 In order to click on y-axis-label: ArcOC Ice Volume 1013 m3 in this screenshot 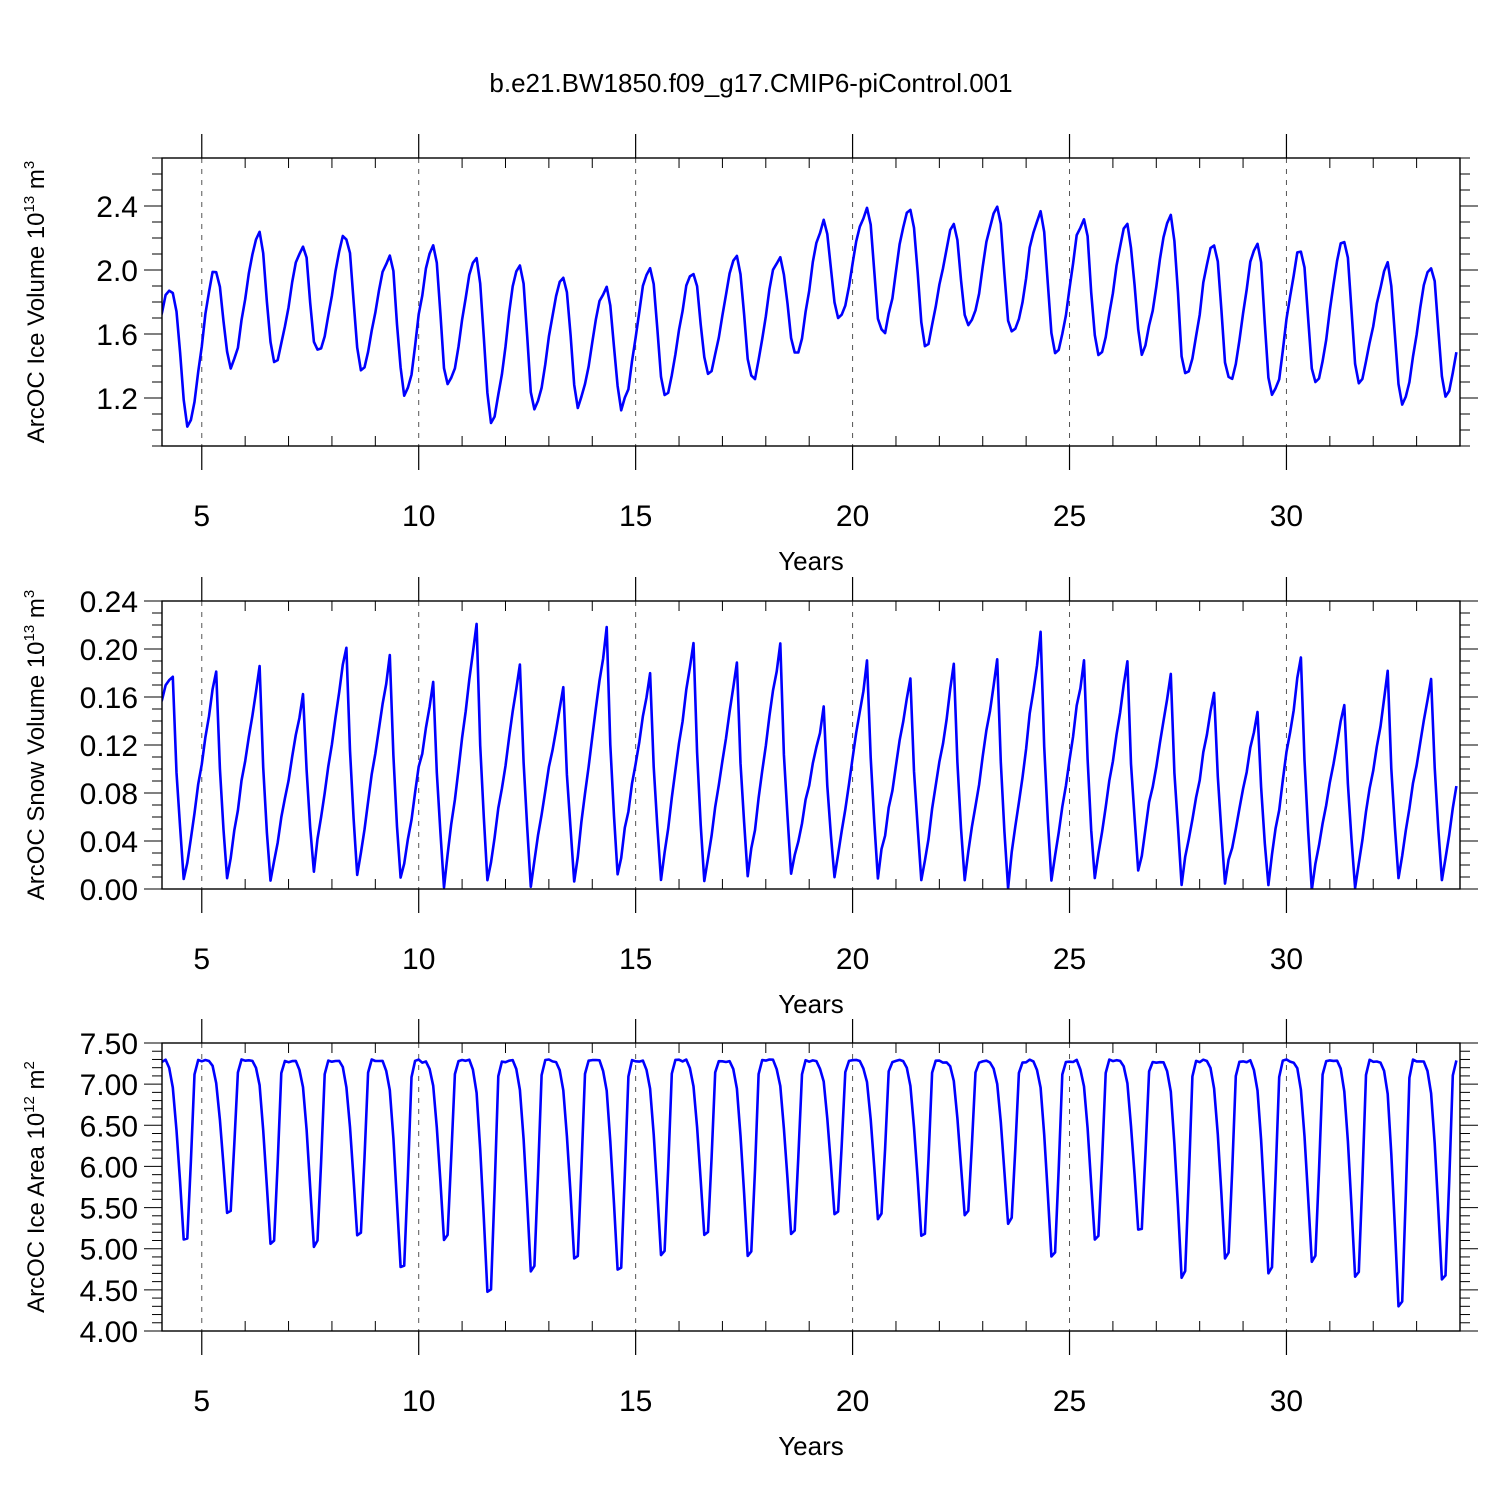, I will do `click(35, 302)`.